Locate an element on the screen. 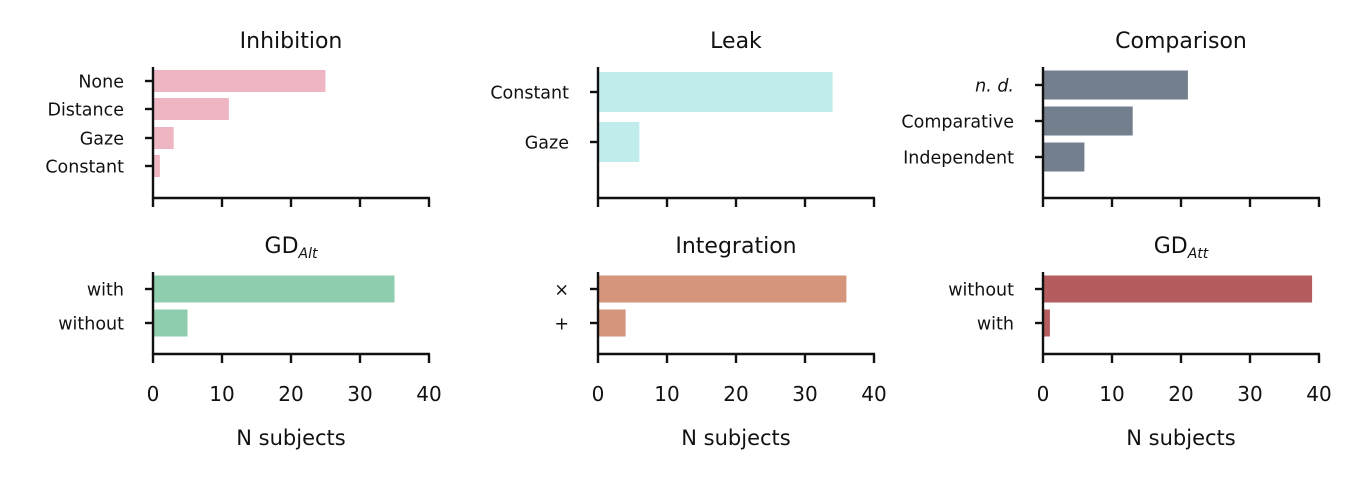 This screenshot has width=1364, height=481. panel-title: Inhibition is located at coordinates (291, 41).